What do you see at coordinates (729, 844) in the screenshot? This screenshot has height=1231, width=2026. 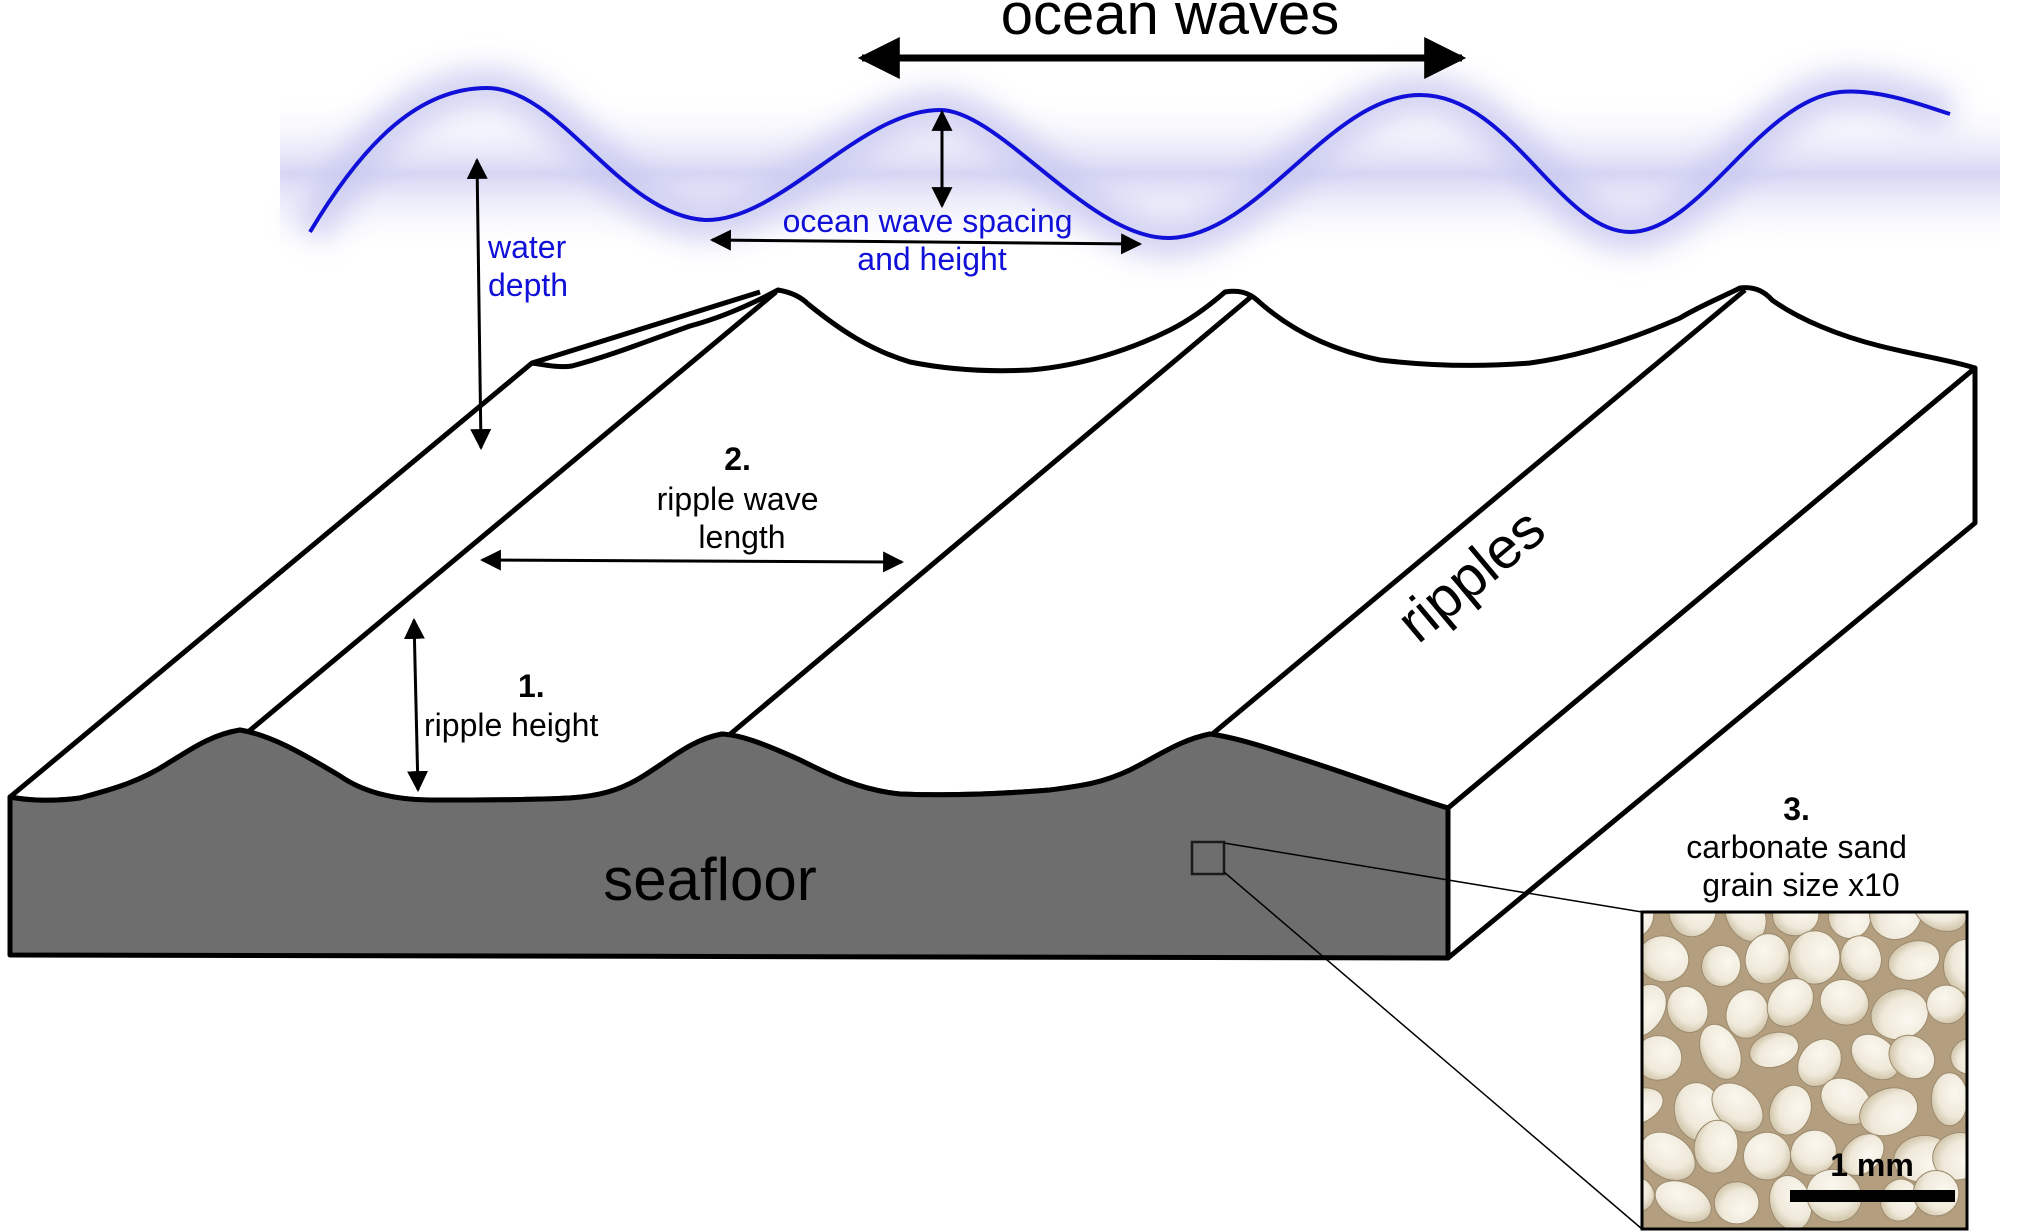 I see `seafloor-front-face` at bounding box center [729, 844].